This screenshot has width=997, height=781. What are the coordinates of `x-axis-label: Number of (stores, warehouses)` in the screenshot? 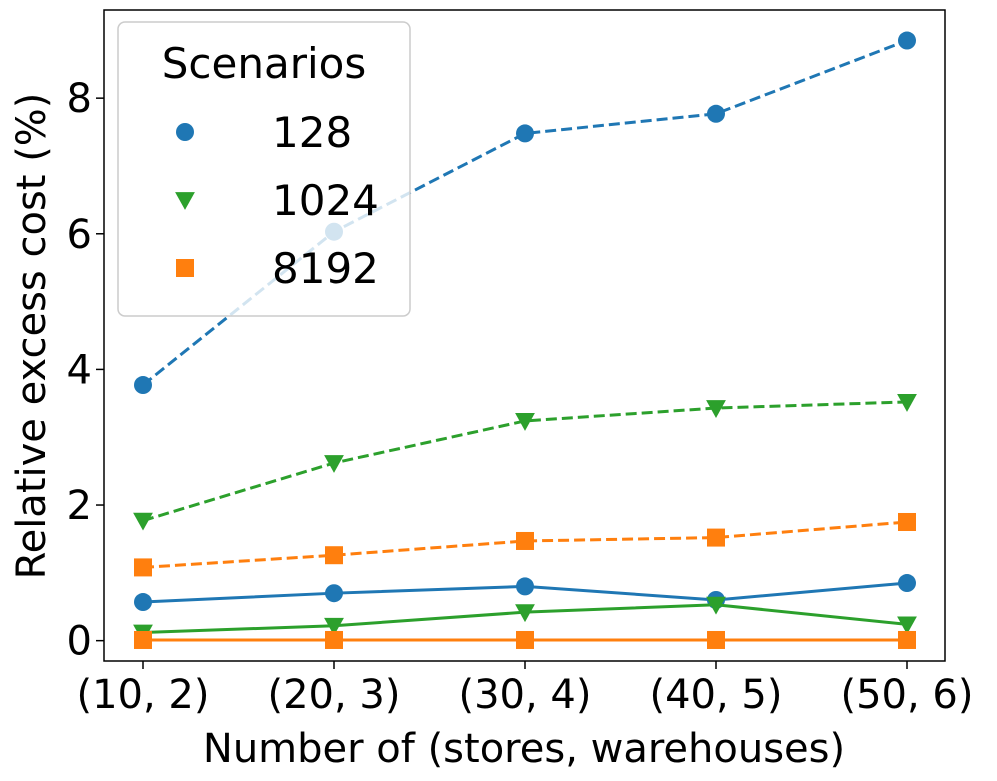 It's located at (524, 749).